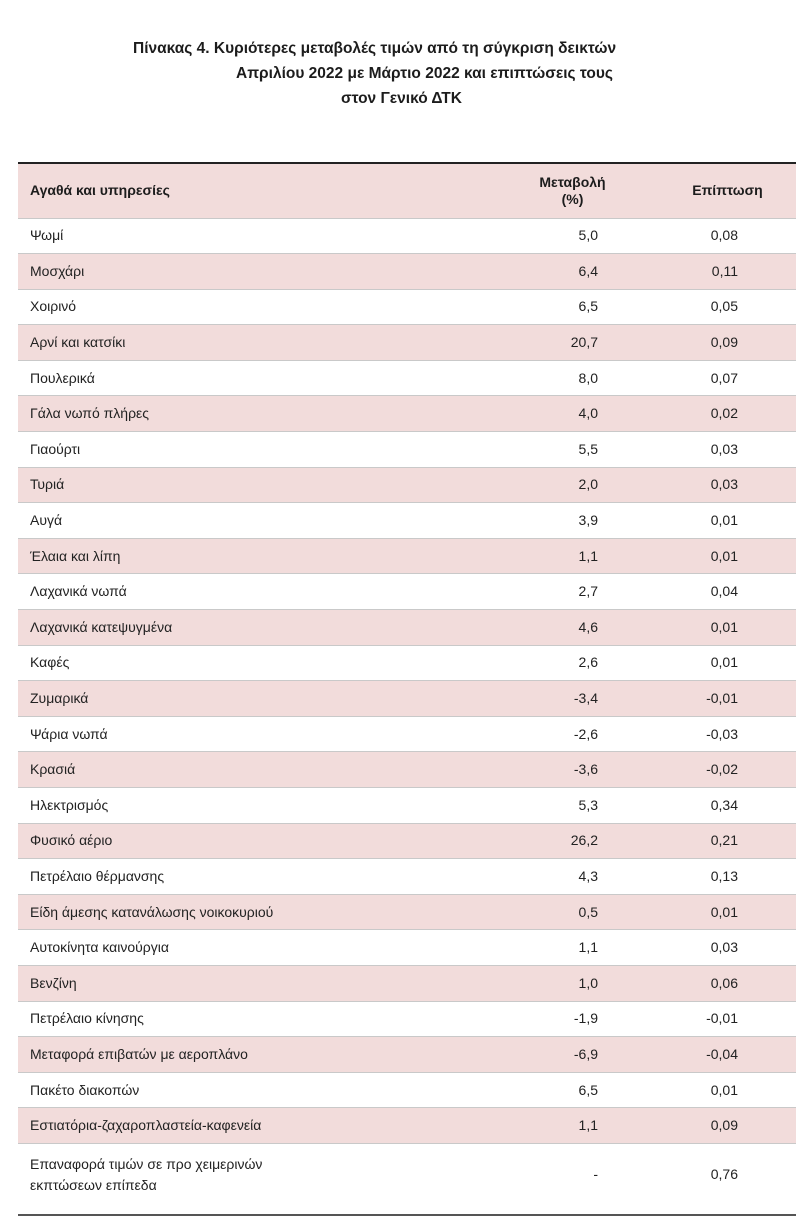  I want to click on row-change: 6,4, so click(588, 270).